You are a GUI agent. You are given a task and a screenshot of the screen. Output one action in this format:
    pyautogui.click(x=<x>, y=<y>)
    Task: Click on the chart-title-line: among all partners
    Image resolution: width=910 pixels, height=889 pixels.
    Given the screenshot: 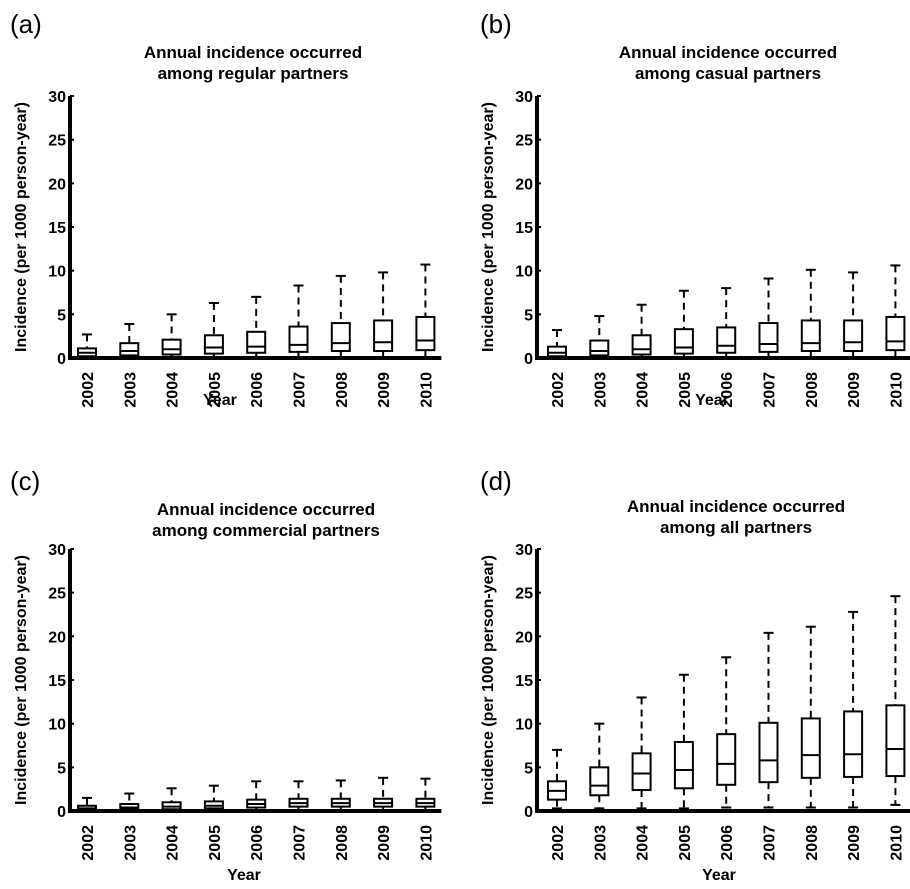 What is the action you would take?
    pyautogui.click(x=736, y=527)
    